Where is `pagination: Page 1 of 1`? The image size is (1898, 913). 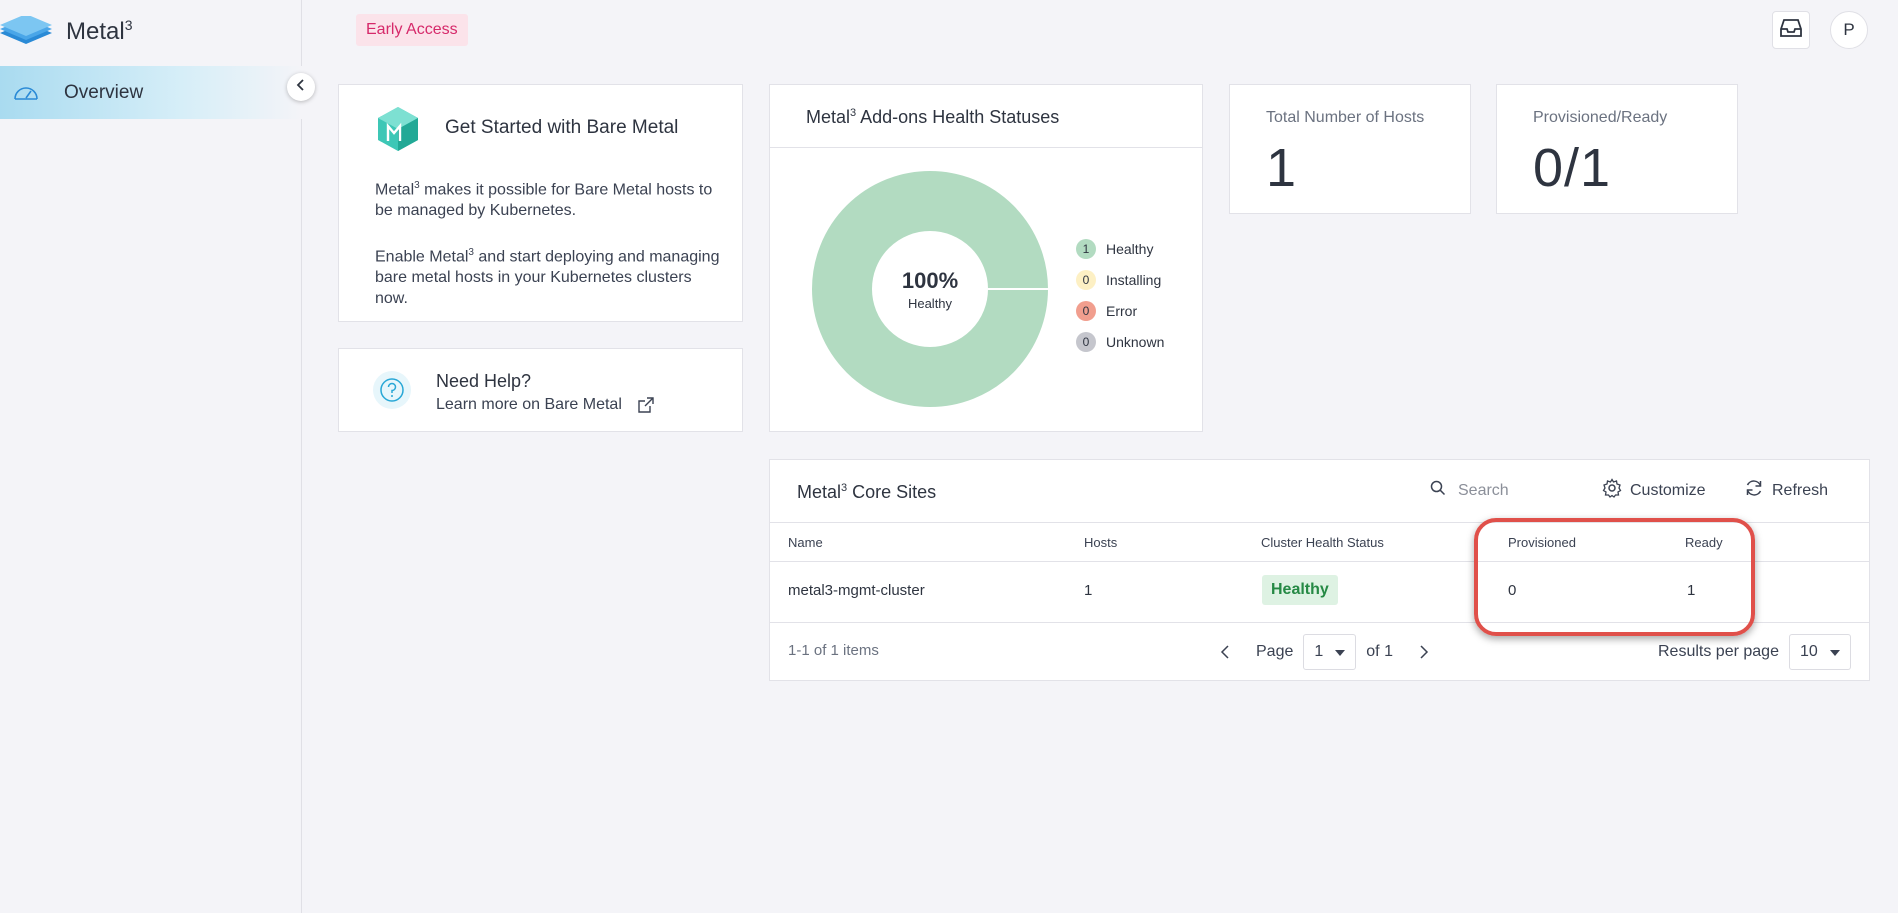 pagination: Page 1 of 1 is located at coordinates (1324, 652).